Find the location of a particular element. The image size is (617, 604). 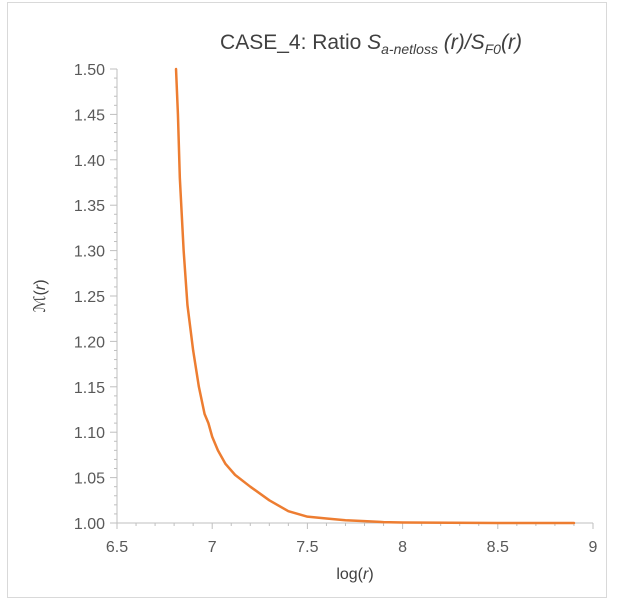

y-tick-label: 1.35 is located at coordinates (89, 206).